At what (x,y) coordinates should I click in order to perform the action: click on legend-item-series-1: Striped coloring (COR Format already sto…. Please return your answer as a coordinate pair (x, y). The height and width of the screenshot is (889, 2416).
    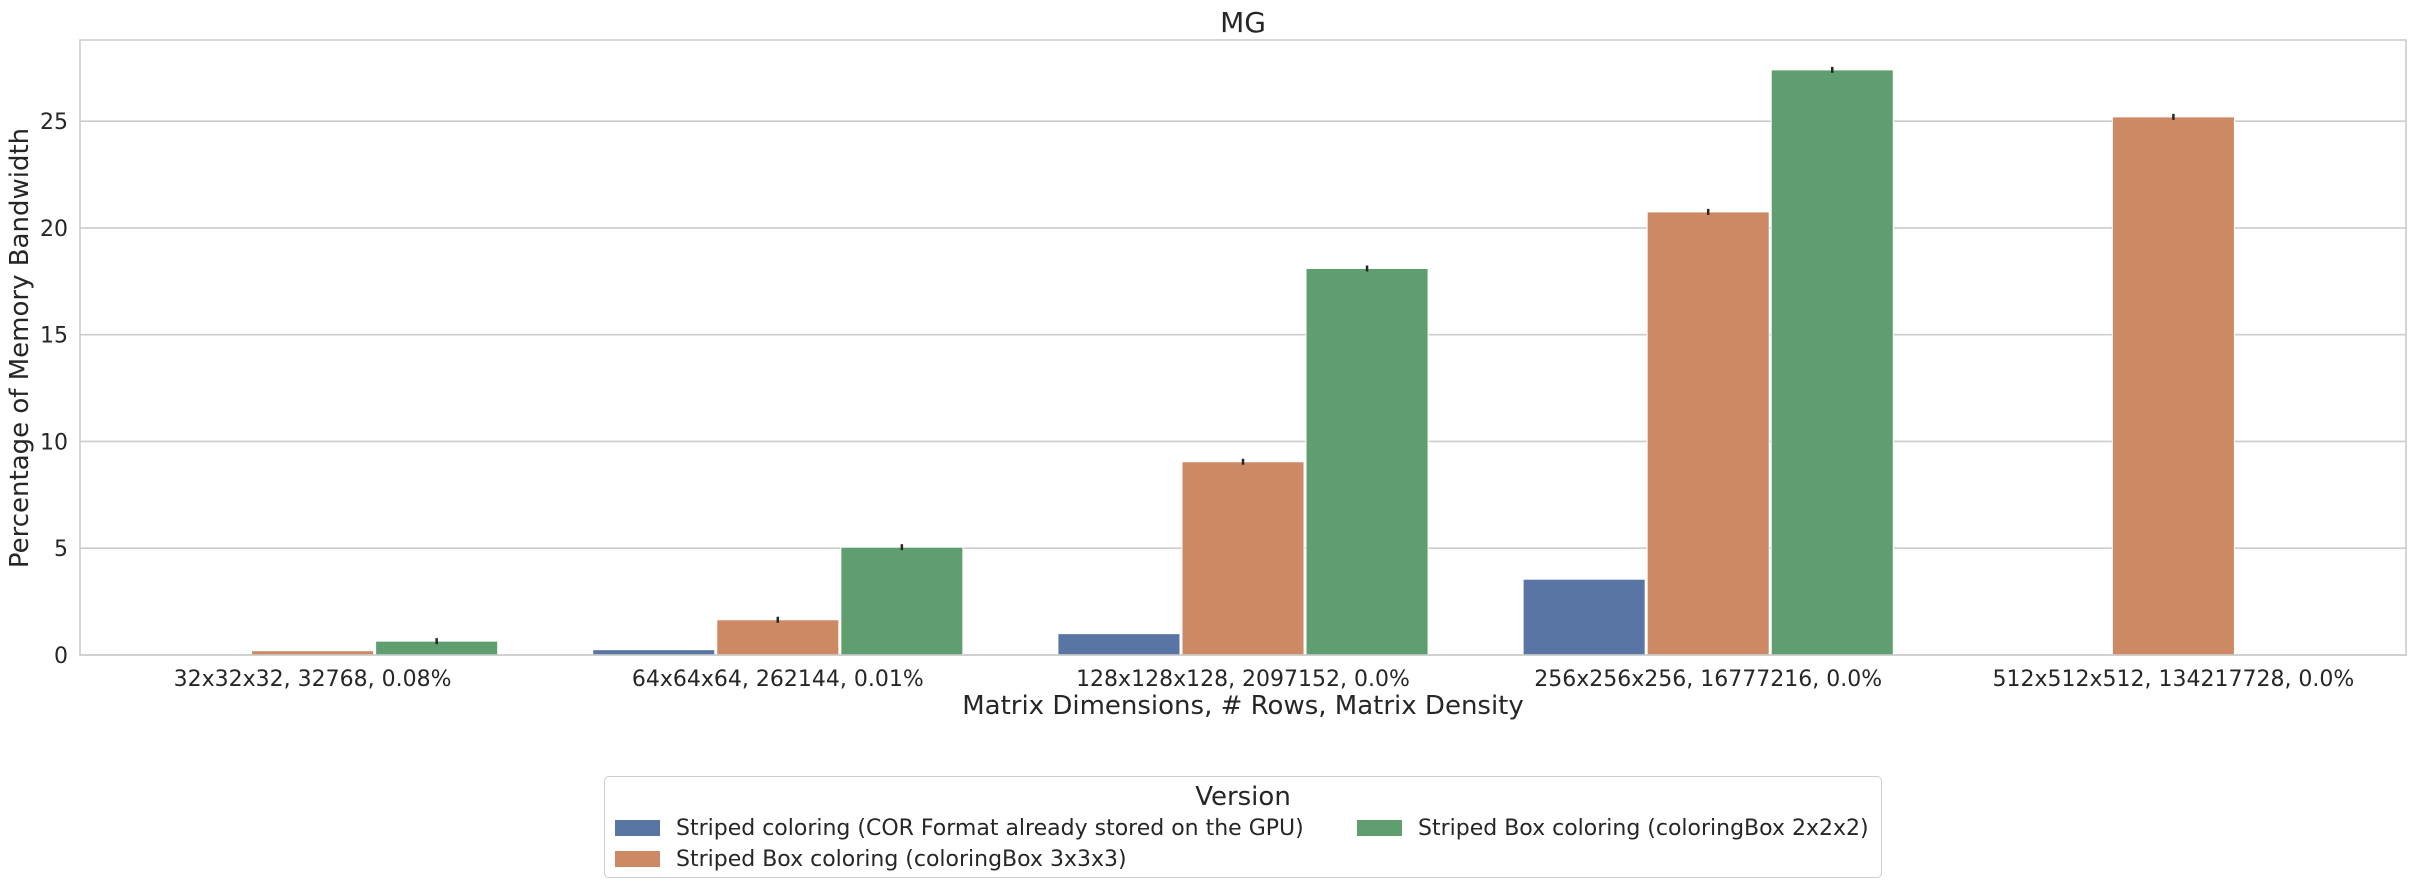
    Looking at the image, I should click on (959, 828).